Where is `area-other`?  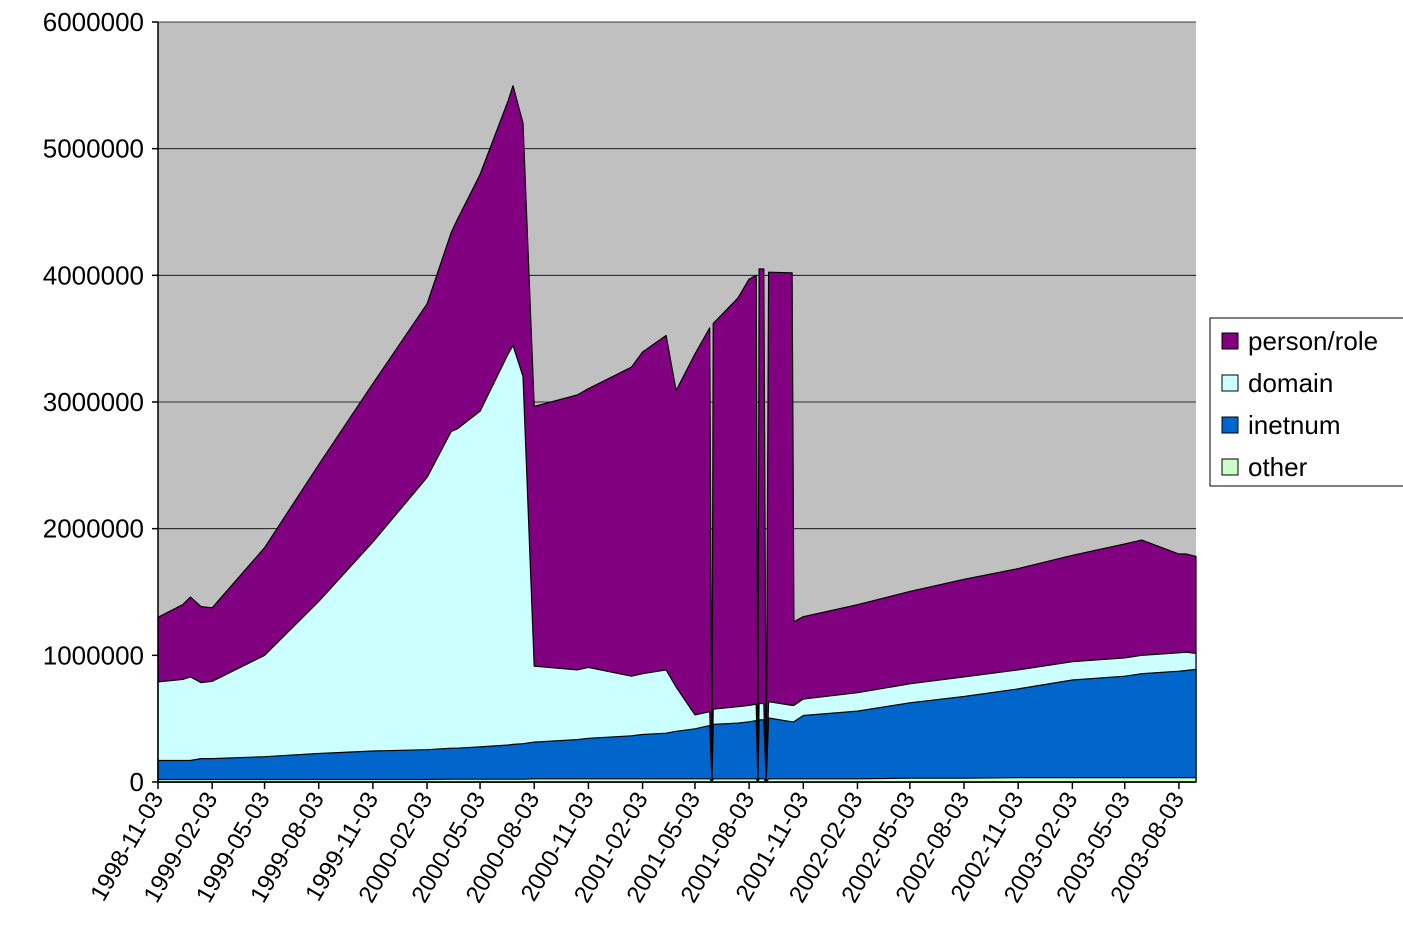 area-other is located at coordinates (677, 780).